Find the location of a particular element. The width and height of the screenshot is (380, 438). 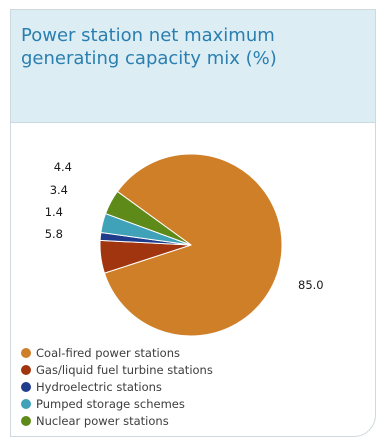

legend-item: Hydroelectric stations is located at coordinates (117, 386).